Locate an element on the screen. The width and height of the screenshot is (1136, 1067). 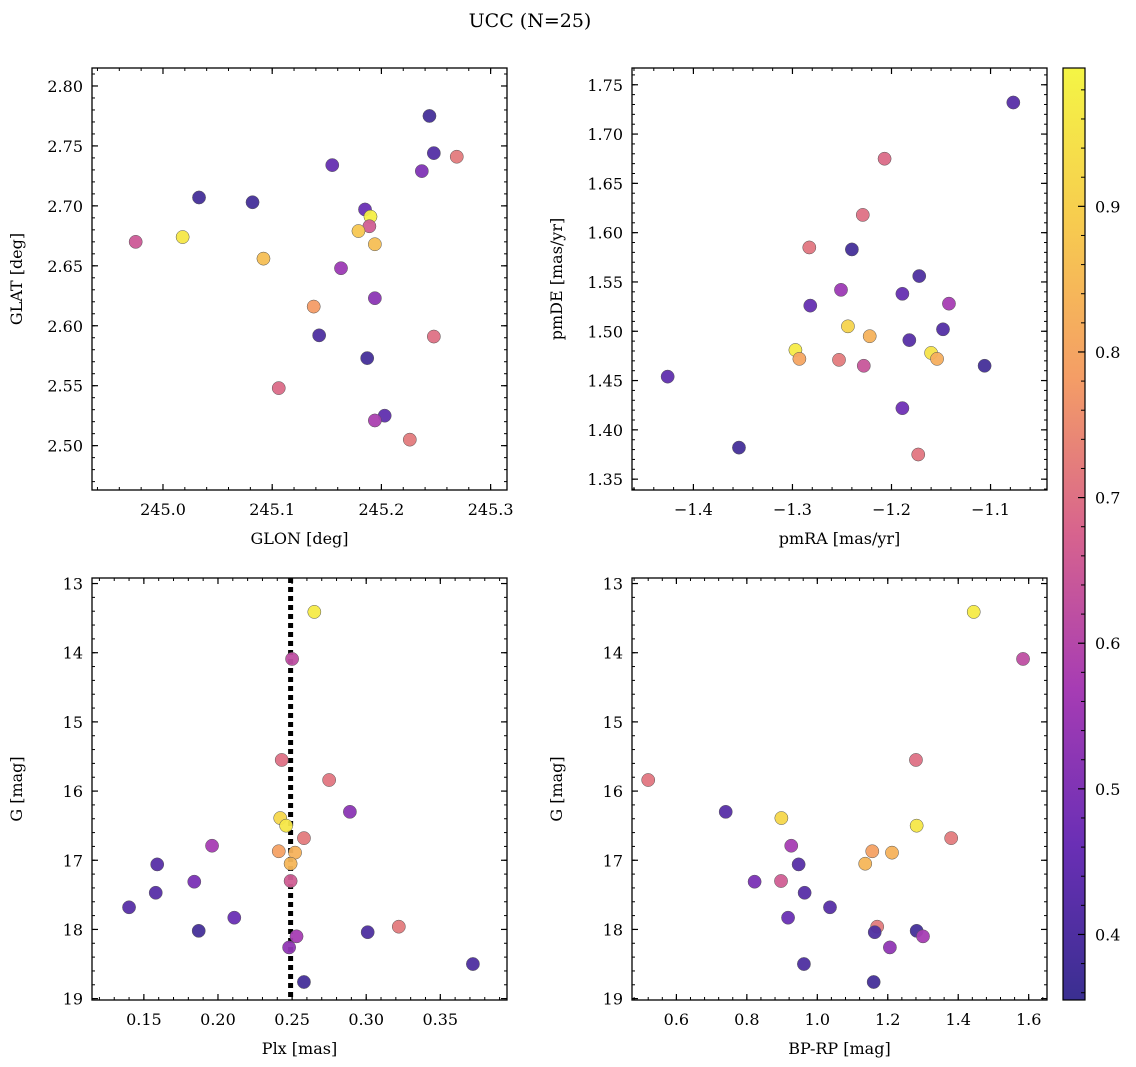
y-tick-label: 1.45 is located at coordinates (605, 381).